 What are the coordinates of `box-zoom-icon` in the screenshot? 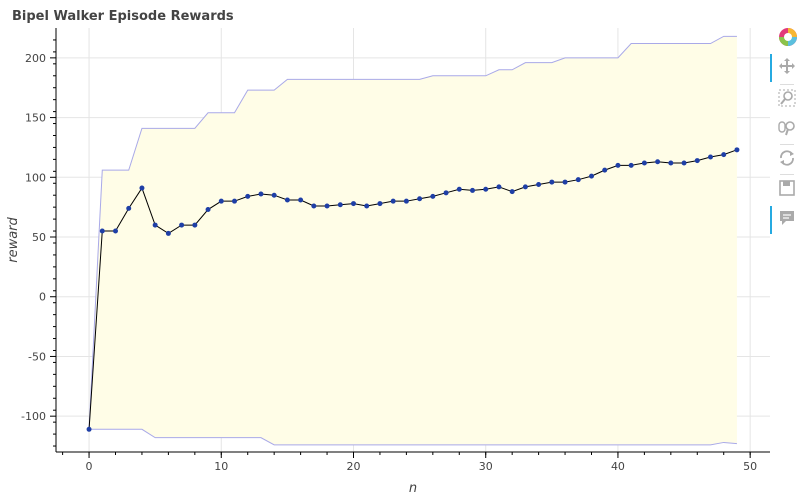 It's located at (787, 98).